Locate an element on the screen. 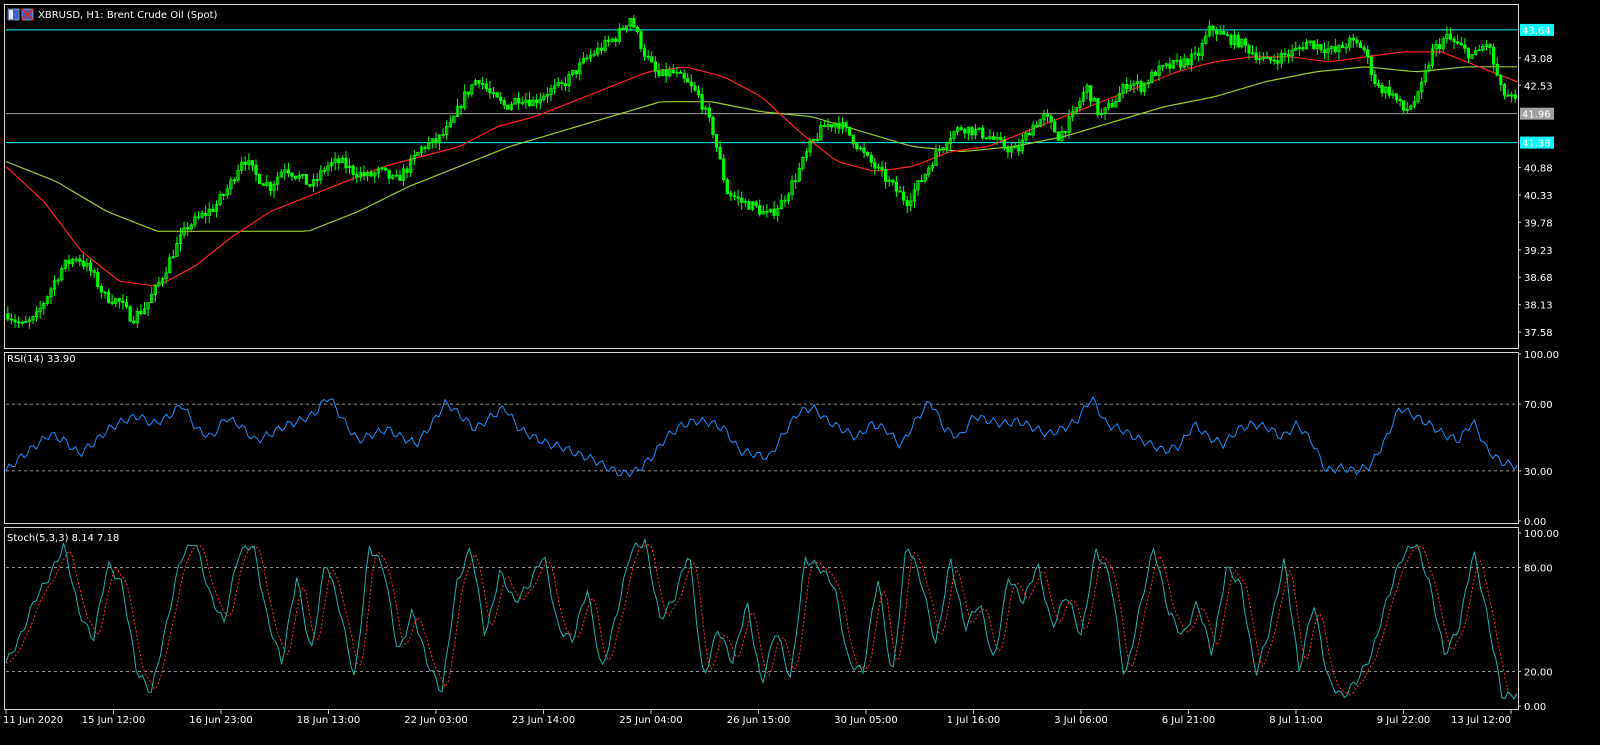 This screenshot has width=1600, height=745. y-tick-label: 37.58 is located at coordinates (1538, 333).